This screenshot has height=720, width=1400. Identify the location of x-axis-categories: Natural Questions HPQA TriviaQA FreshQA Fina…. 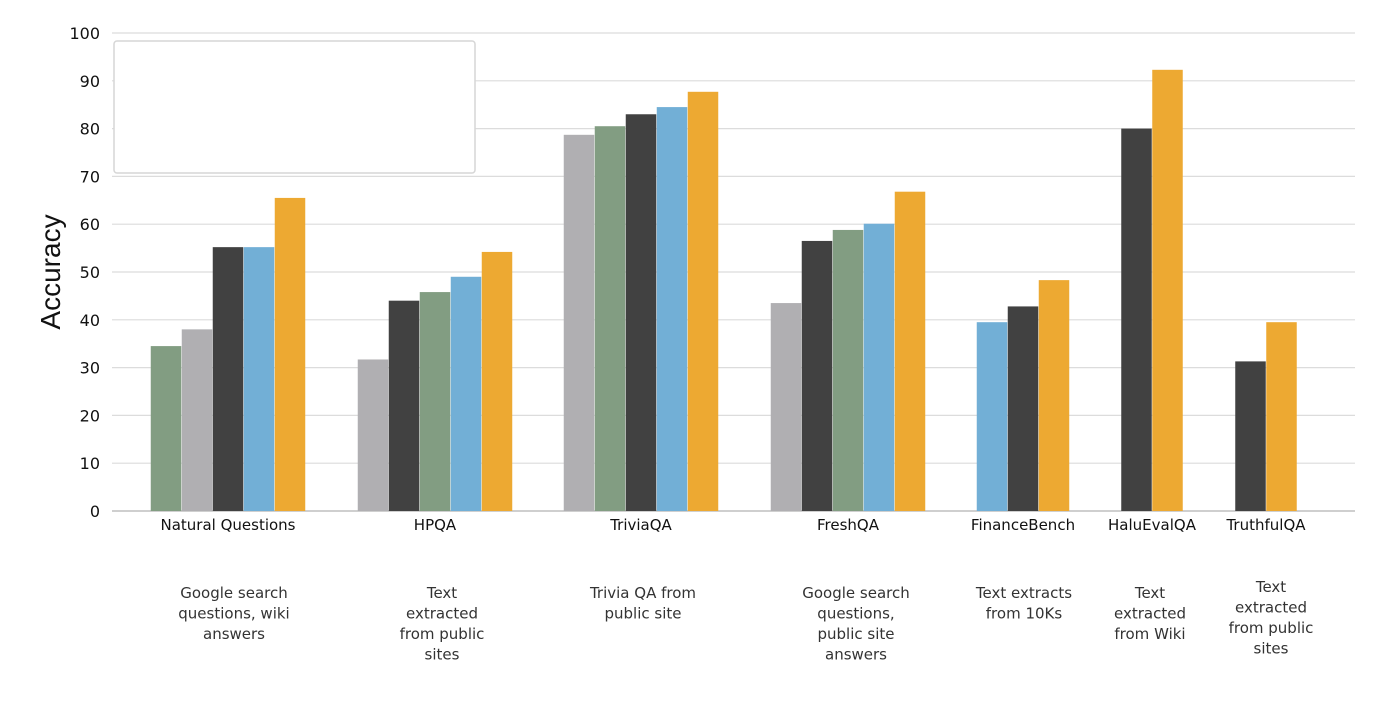
(734, 525).